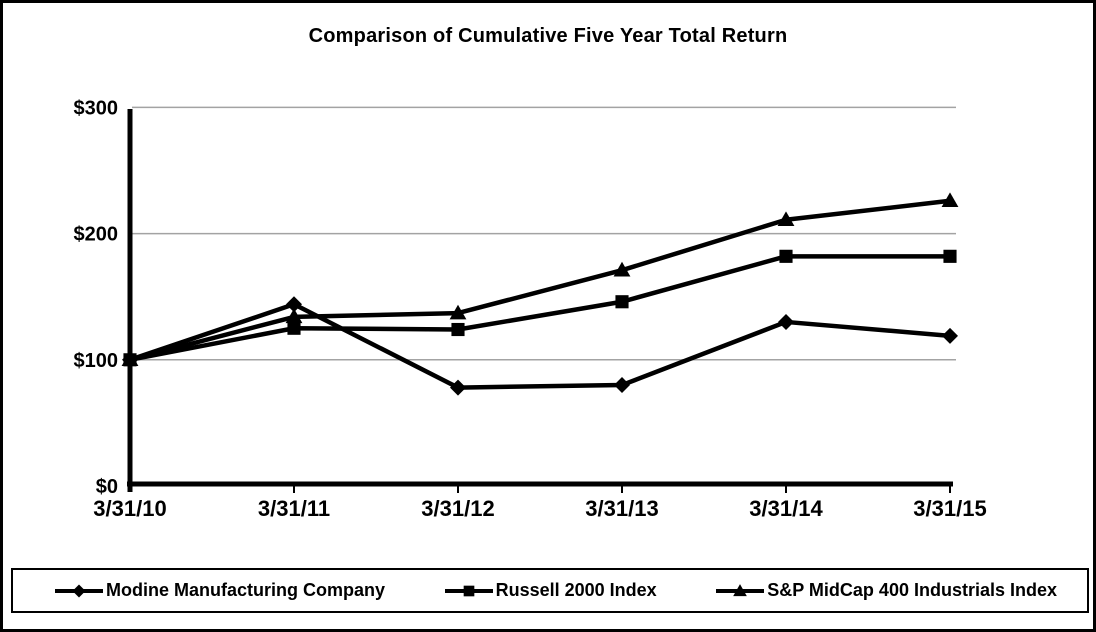 The height and width of the screenshot is (632, 1096). I want to click on legend-label: S&P MidCap 400 Industrials Index, so click(912, 590).